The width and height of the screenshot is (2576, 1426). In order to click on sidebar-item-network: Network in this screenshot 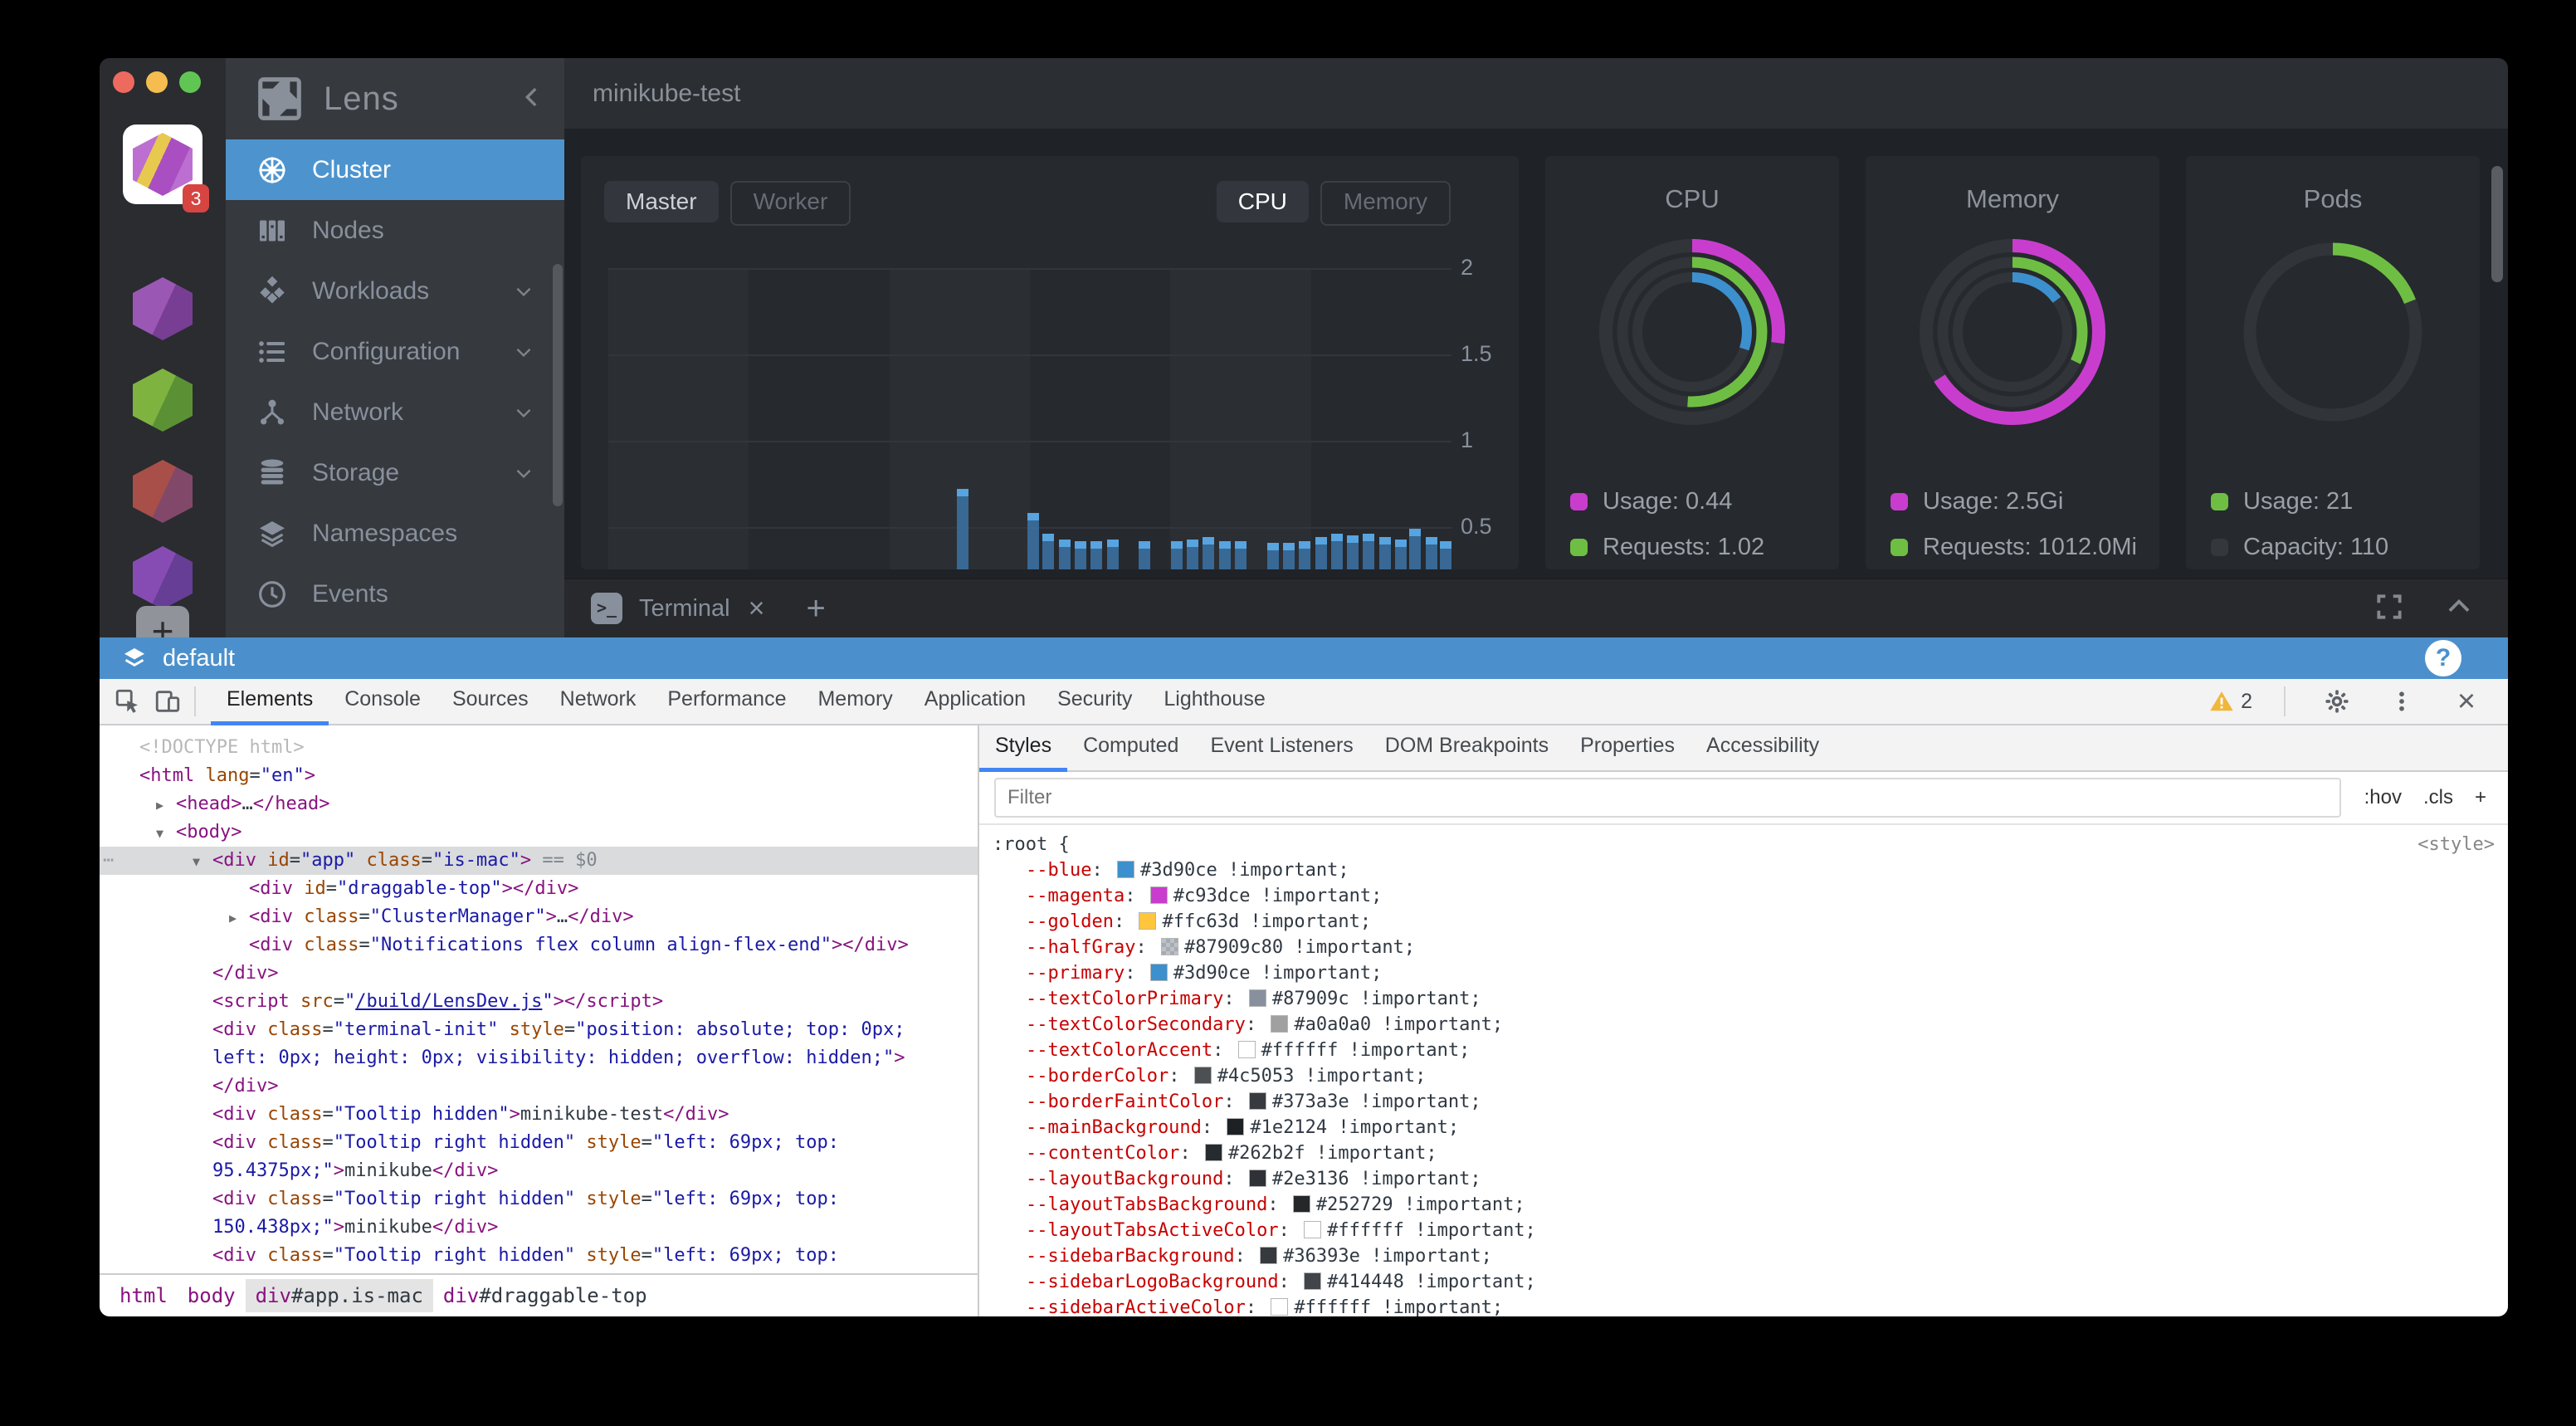, I will do `click(395, 412)`.